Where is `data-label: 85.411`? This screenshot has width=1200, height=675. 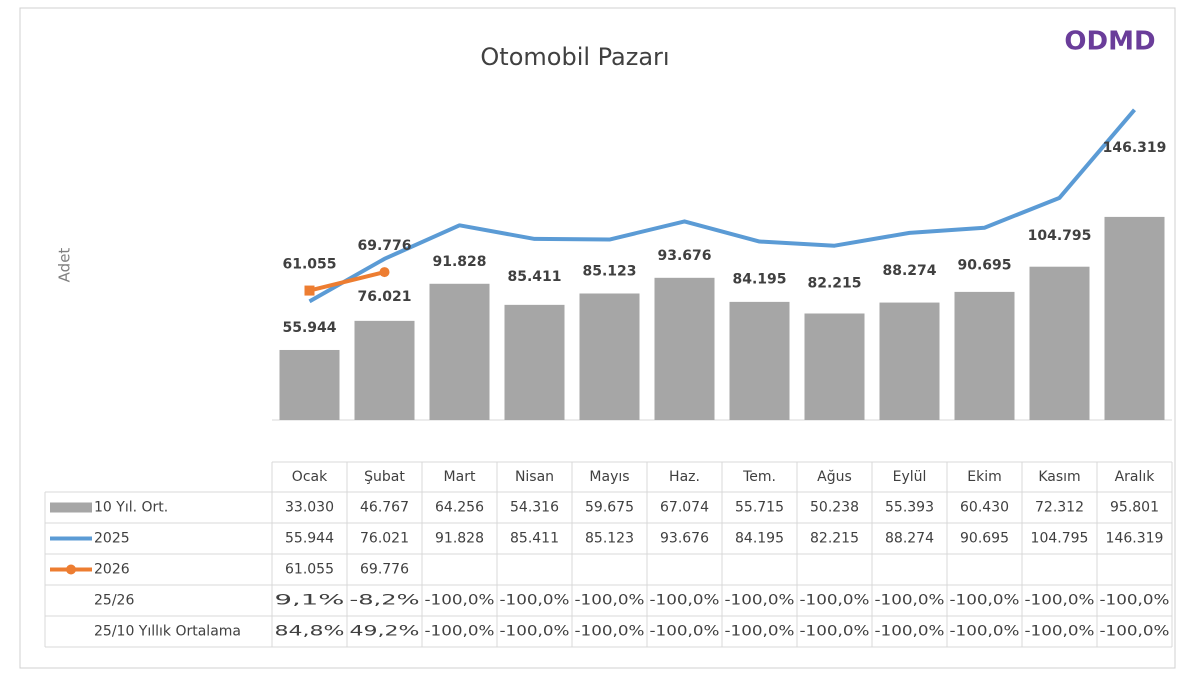
data-label: 85.411 is located at coordinates (534, 277).